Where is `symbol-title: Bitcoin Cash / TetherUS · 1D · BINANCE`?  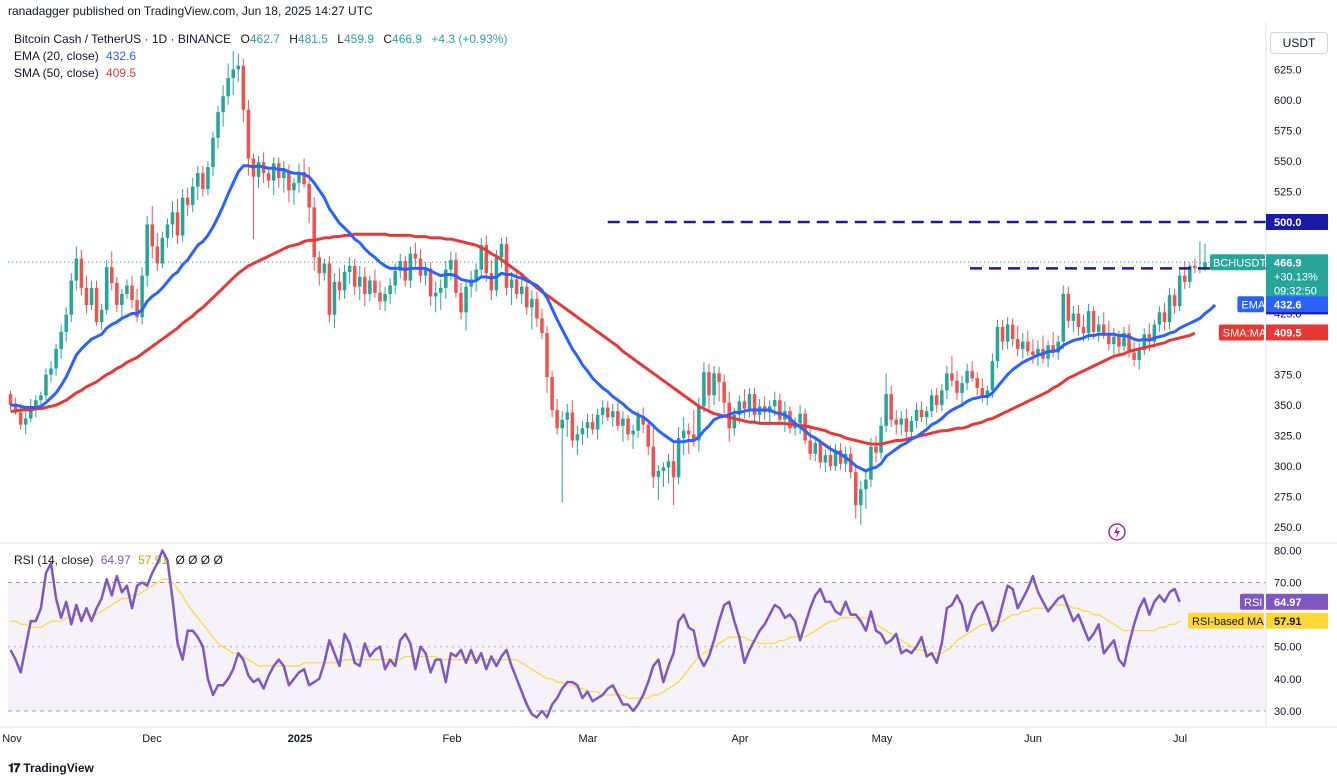
symbol-title: Bitcoin Cash / TetherUS · 1D · BINANCE is located at coordinates (123, 39).